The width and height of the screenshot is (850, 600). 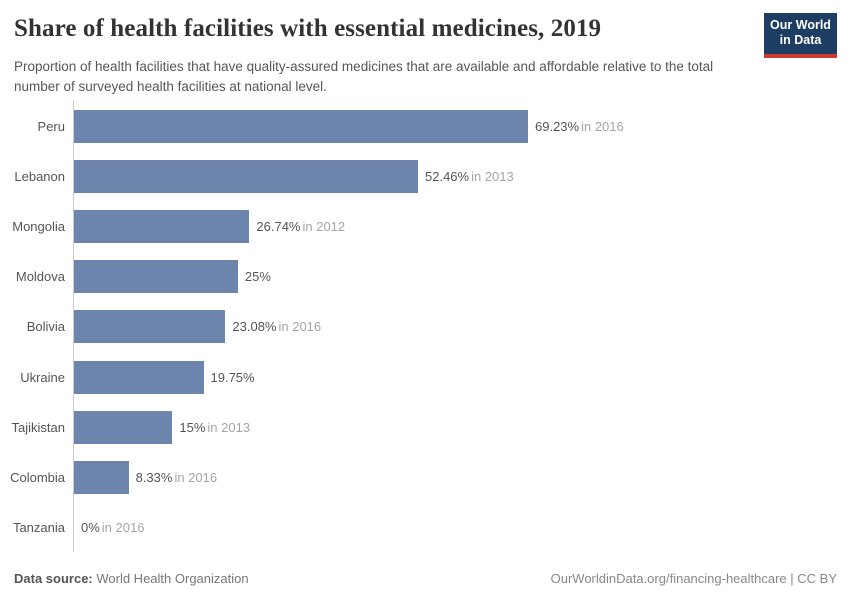 What do you see at coordinates (37, 477) in the screenshot?
I see `category-label: Colombia` at bounding box center [37, 477].